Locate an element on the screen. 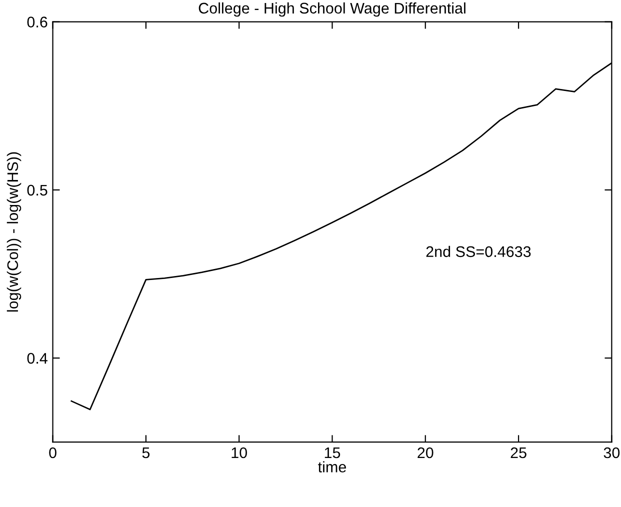 Image resolution: width=621 pixels, height=507 pixels. x-tick-label: 25 is located at coordinates (518, 452).